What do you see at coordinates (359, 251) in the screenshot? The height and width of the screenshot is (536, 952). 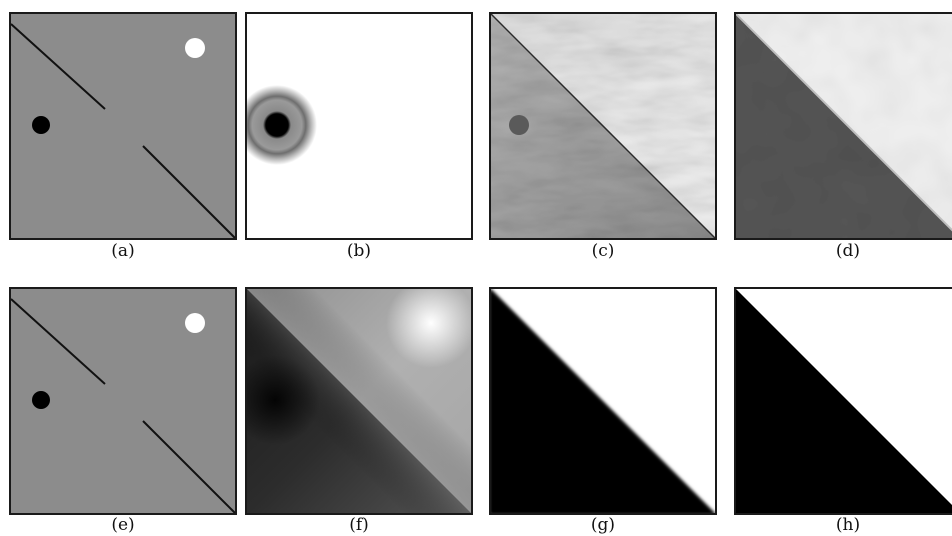 I see `caption-b: (b)` at bounding box center [359, 251].